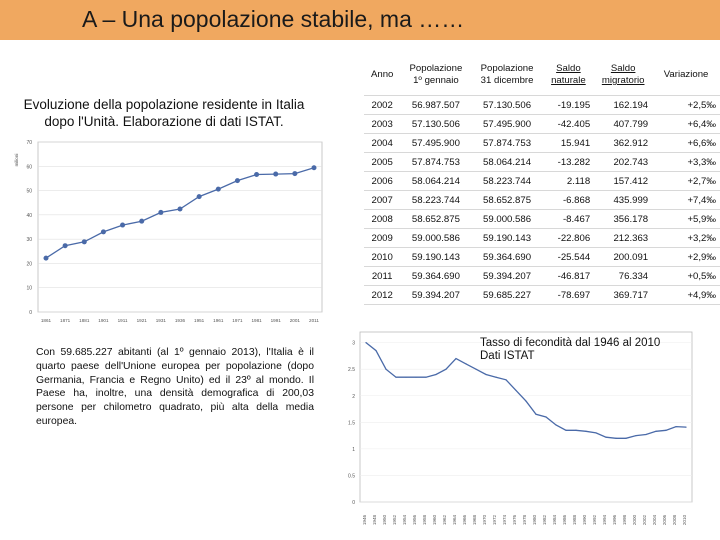  I want to click on cell-pop-dicembre: 57.130.506, so click(507, 105).